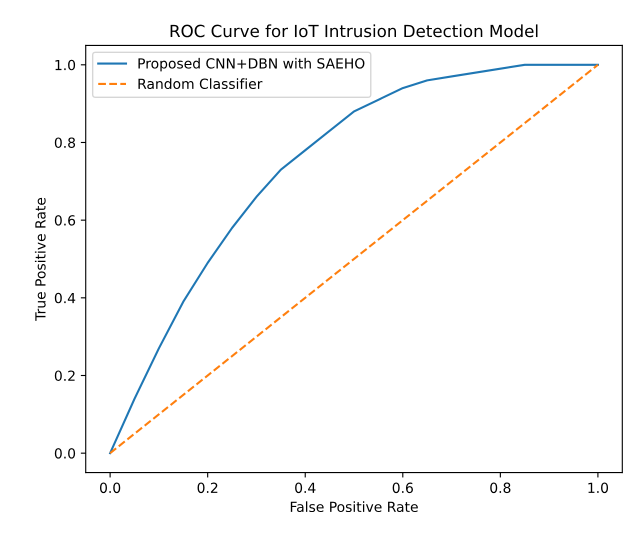 The height and width of the screenshot is (534, 635). What do you see at coordinates (354, 31) in the screenshot?
I see `chart-title: ROC Curve for IoT Intrusion Detection Model` at bounding box center [354, 31].